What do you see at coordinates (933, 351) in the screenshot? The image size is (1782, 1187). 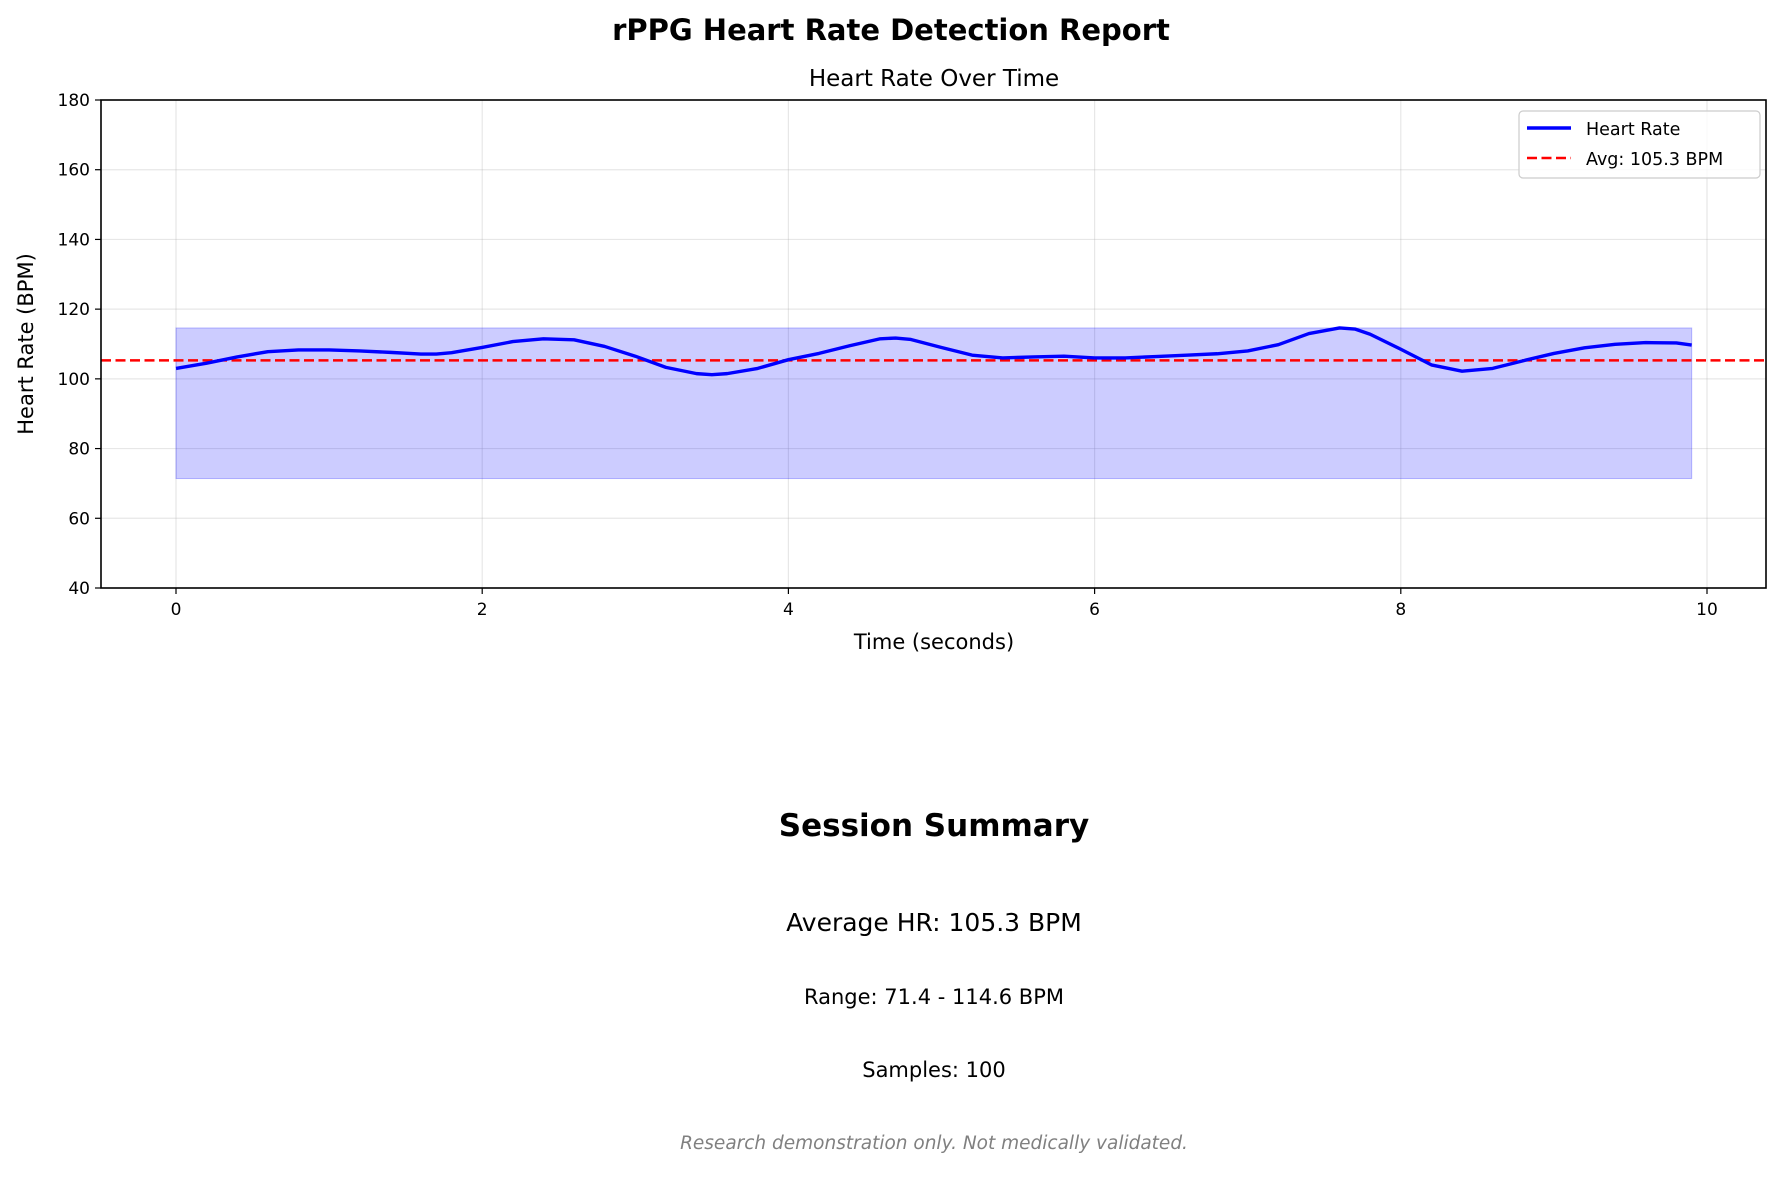 I see `heart-rate-line` at bounding box center [933, 351].